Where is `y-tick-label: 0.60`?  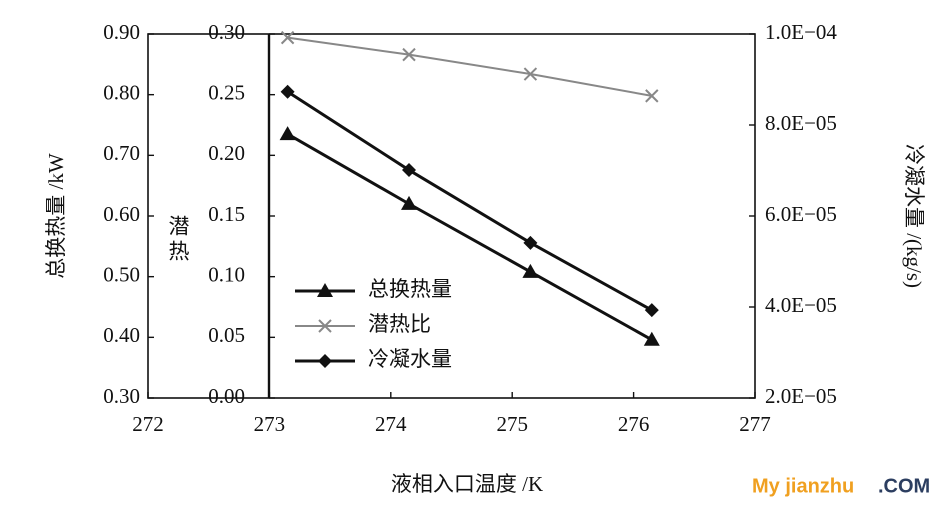 y-tick-label: 0.60 is located at coordinates (121, 214).